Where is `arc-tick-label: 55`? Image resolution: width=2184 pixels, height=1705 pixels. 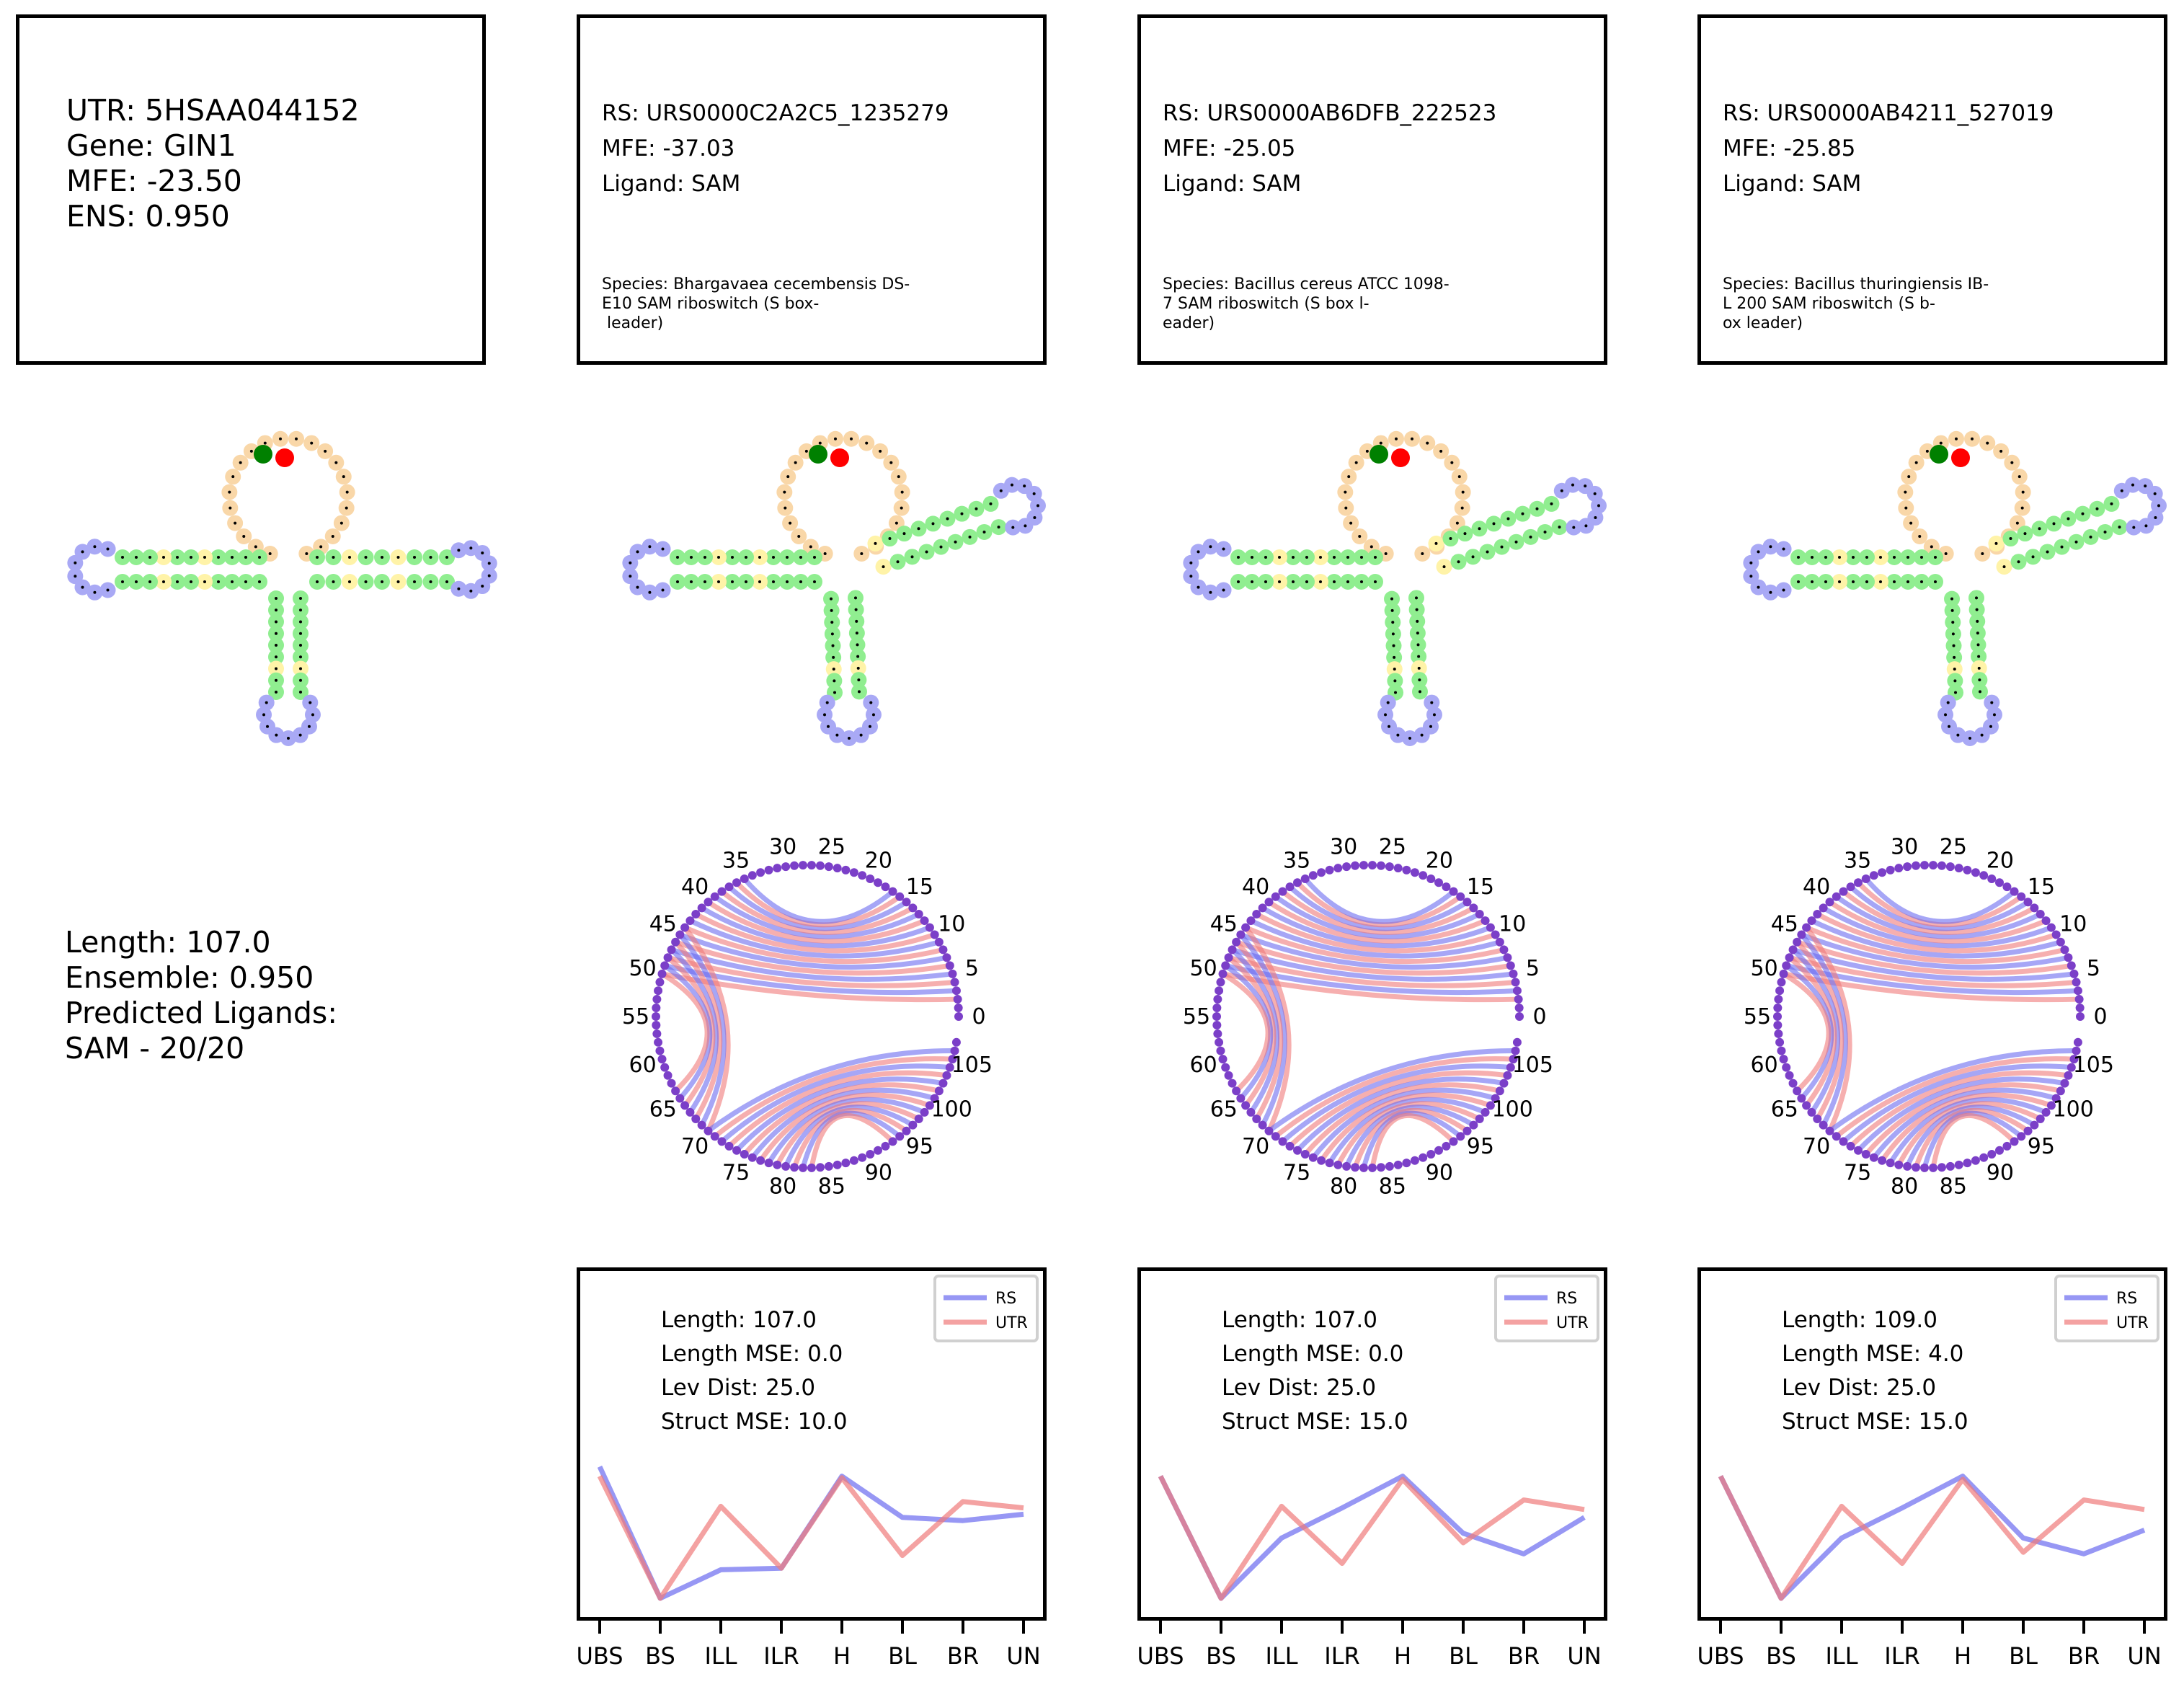 arc-tick-label: 55 is located at coordinates (635, 1016).